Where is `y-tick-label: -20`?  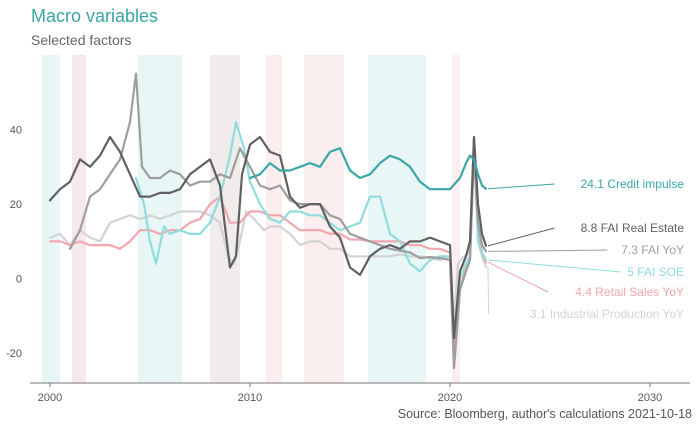 y-tick-label: -20 is located at coordinates (14, 354).